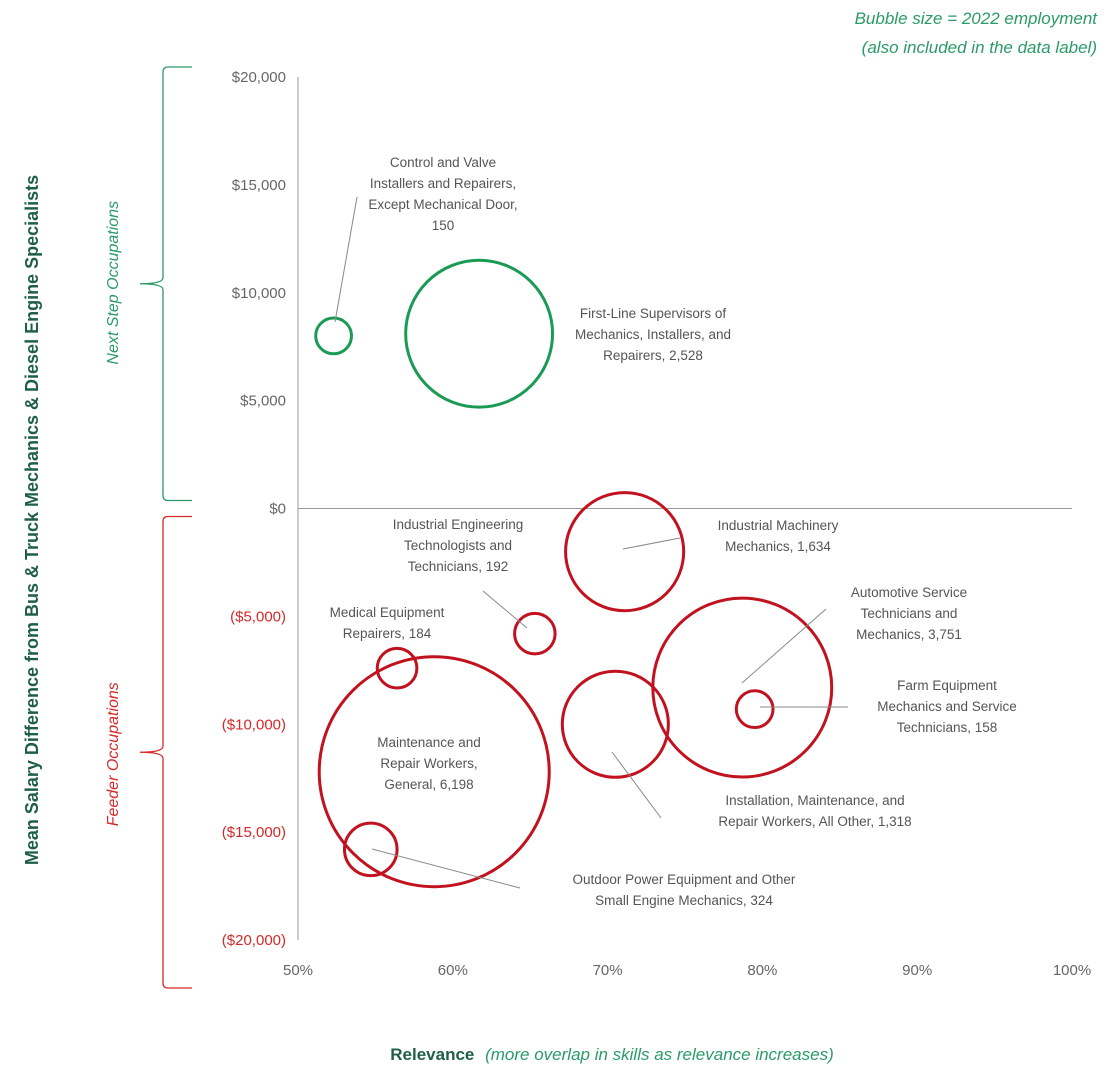 Image resolution: width=1107 pixels, height=1065 pixels. I want to click on bubble-label-4: Medical Equipment Repairers, 184, so click(387, 623).